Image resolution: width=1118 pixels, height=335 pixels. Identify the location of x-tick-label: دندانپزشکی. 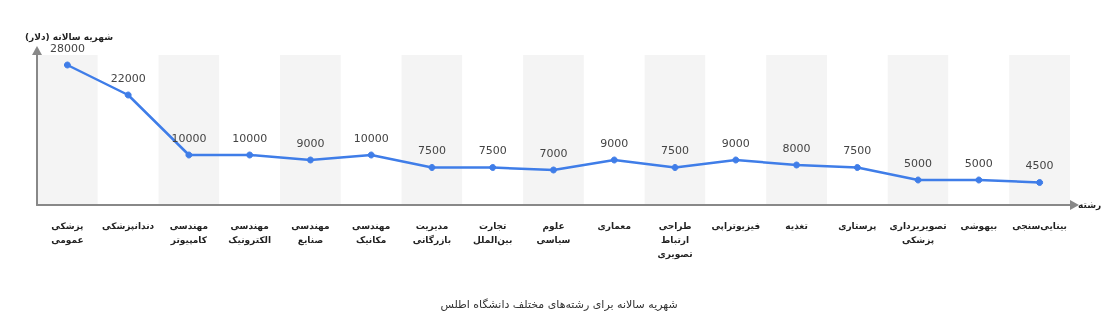
(128, 226).